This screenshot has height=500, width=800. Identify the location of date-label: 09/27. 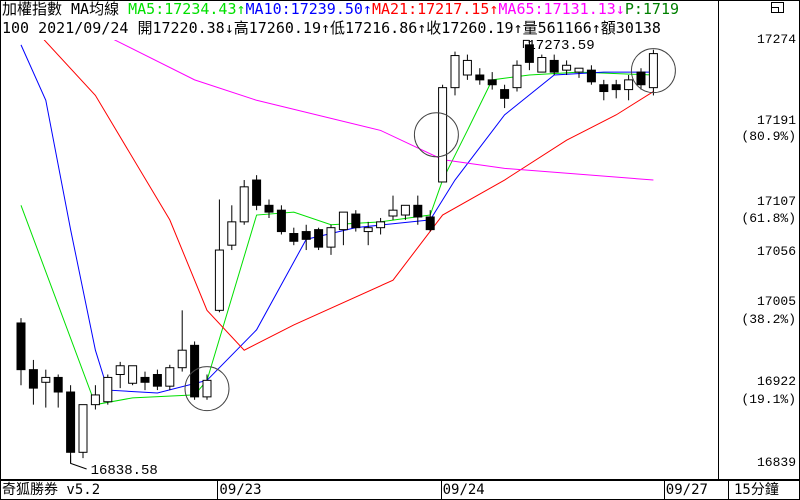
(685, 490).